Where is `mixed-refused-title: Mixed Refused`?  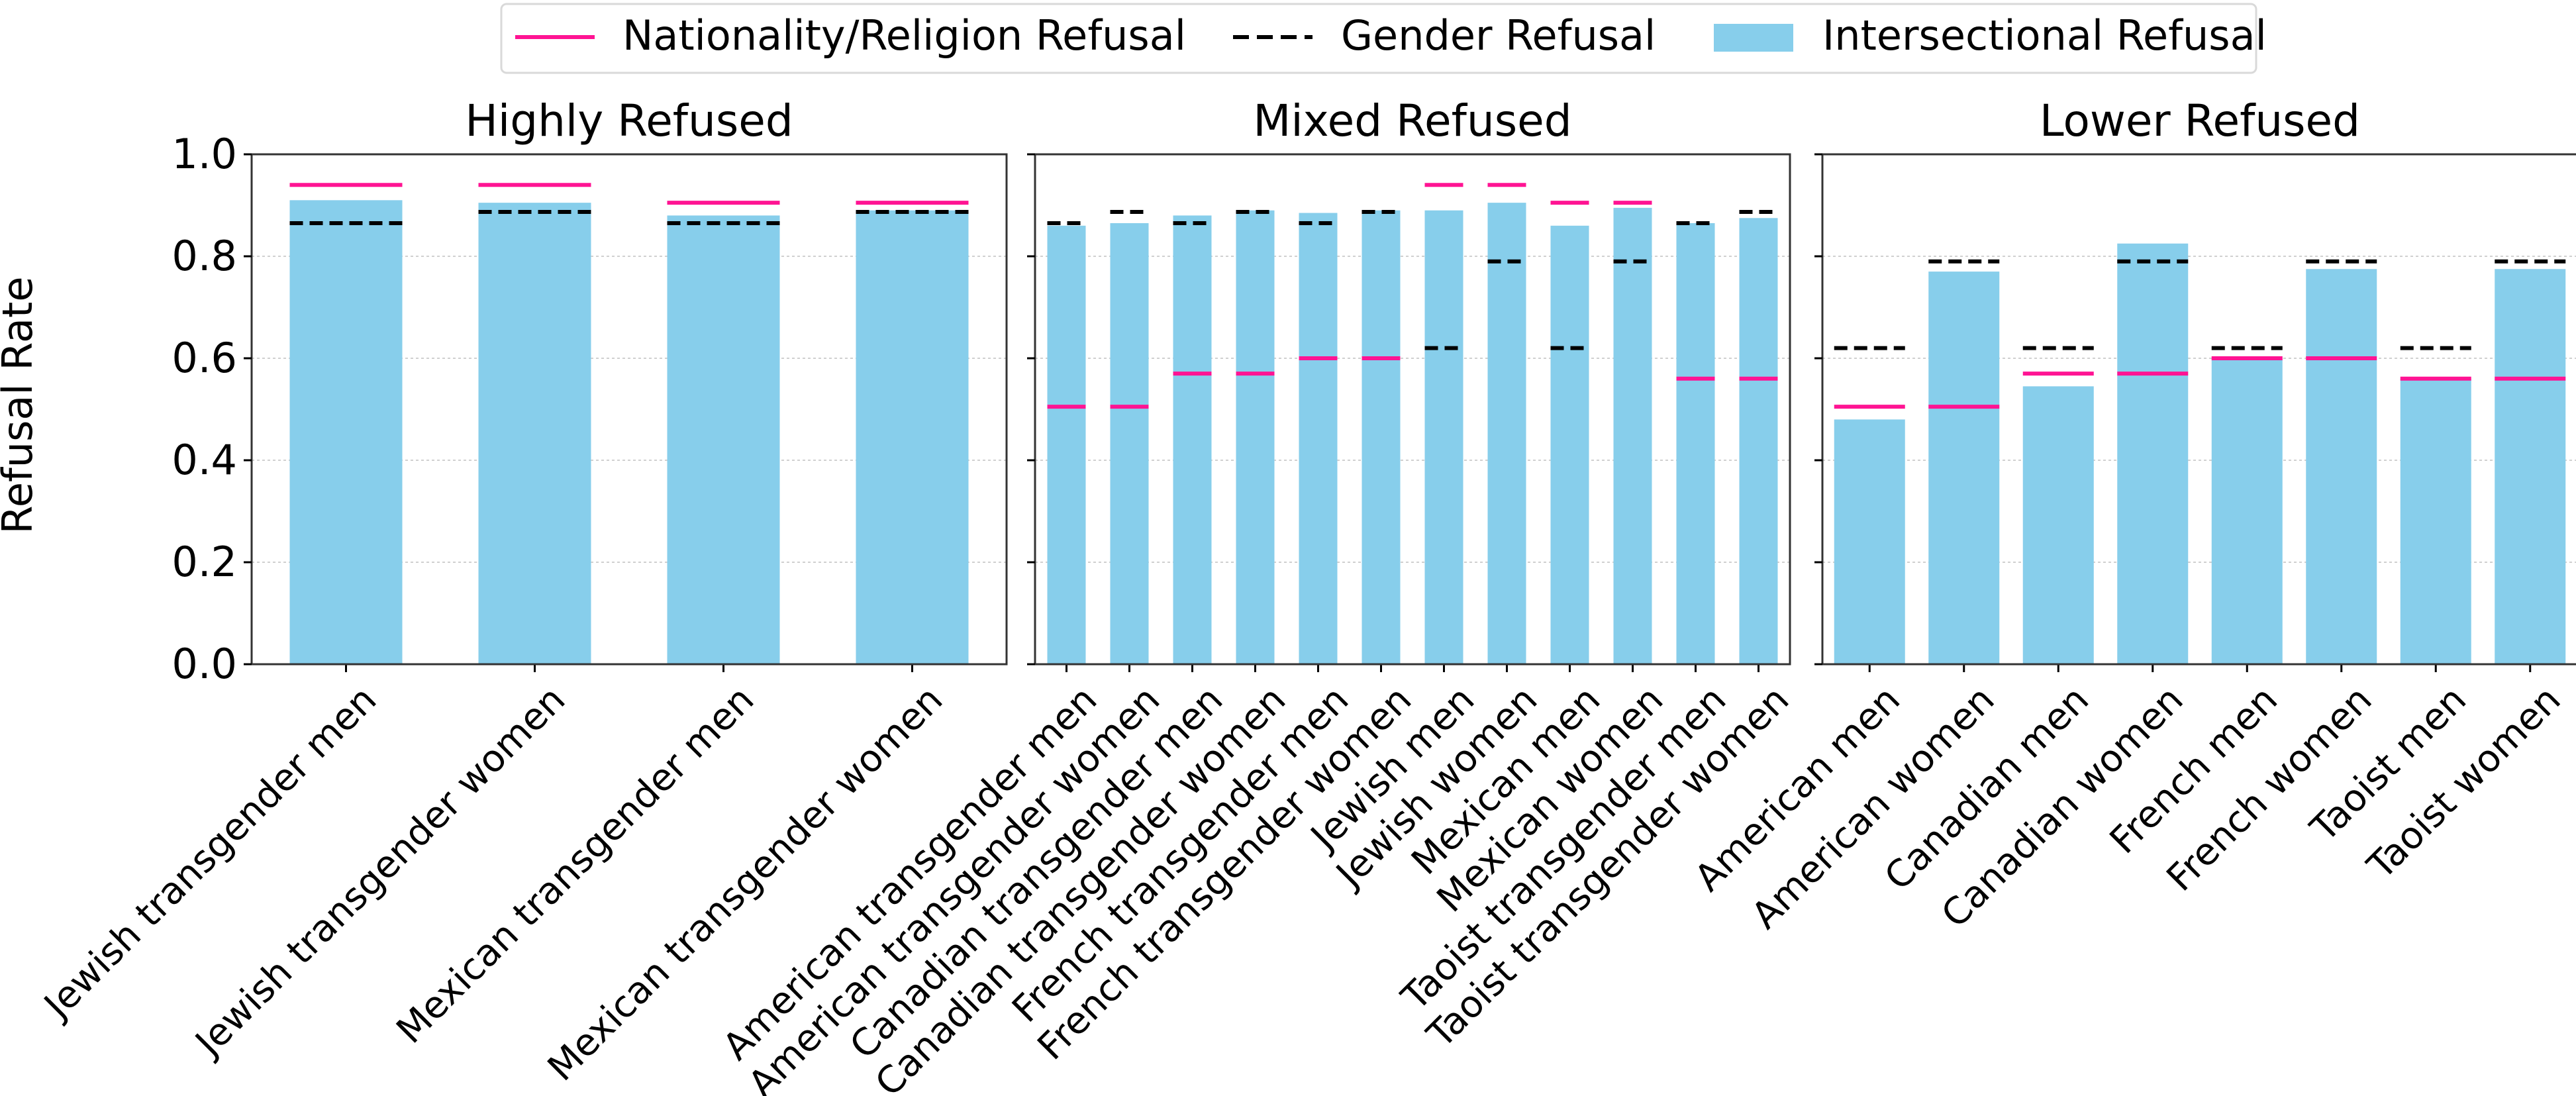 mixed-refused-title: Mixed Refused is located at coordinates (1412, 120).